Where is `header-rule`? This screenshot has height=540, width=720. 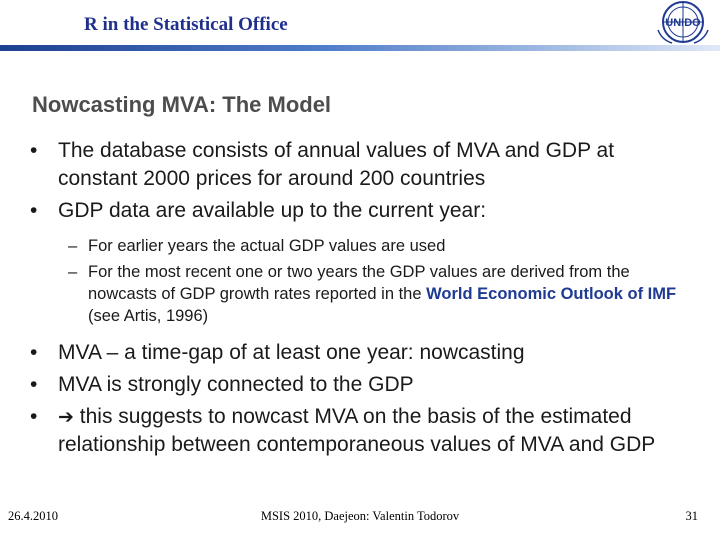 header-rule is located at coordinates (360, 48).